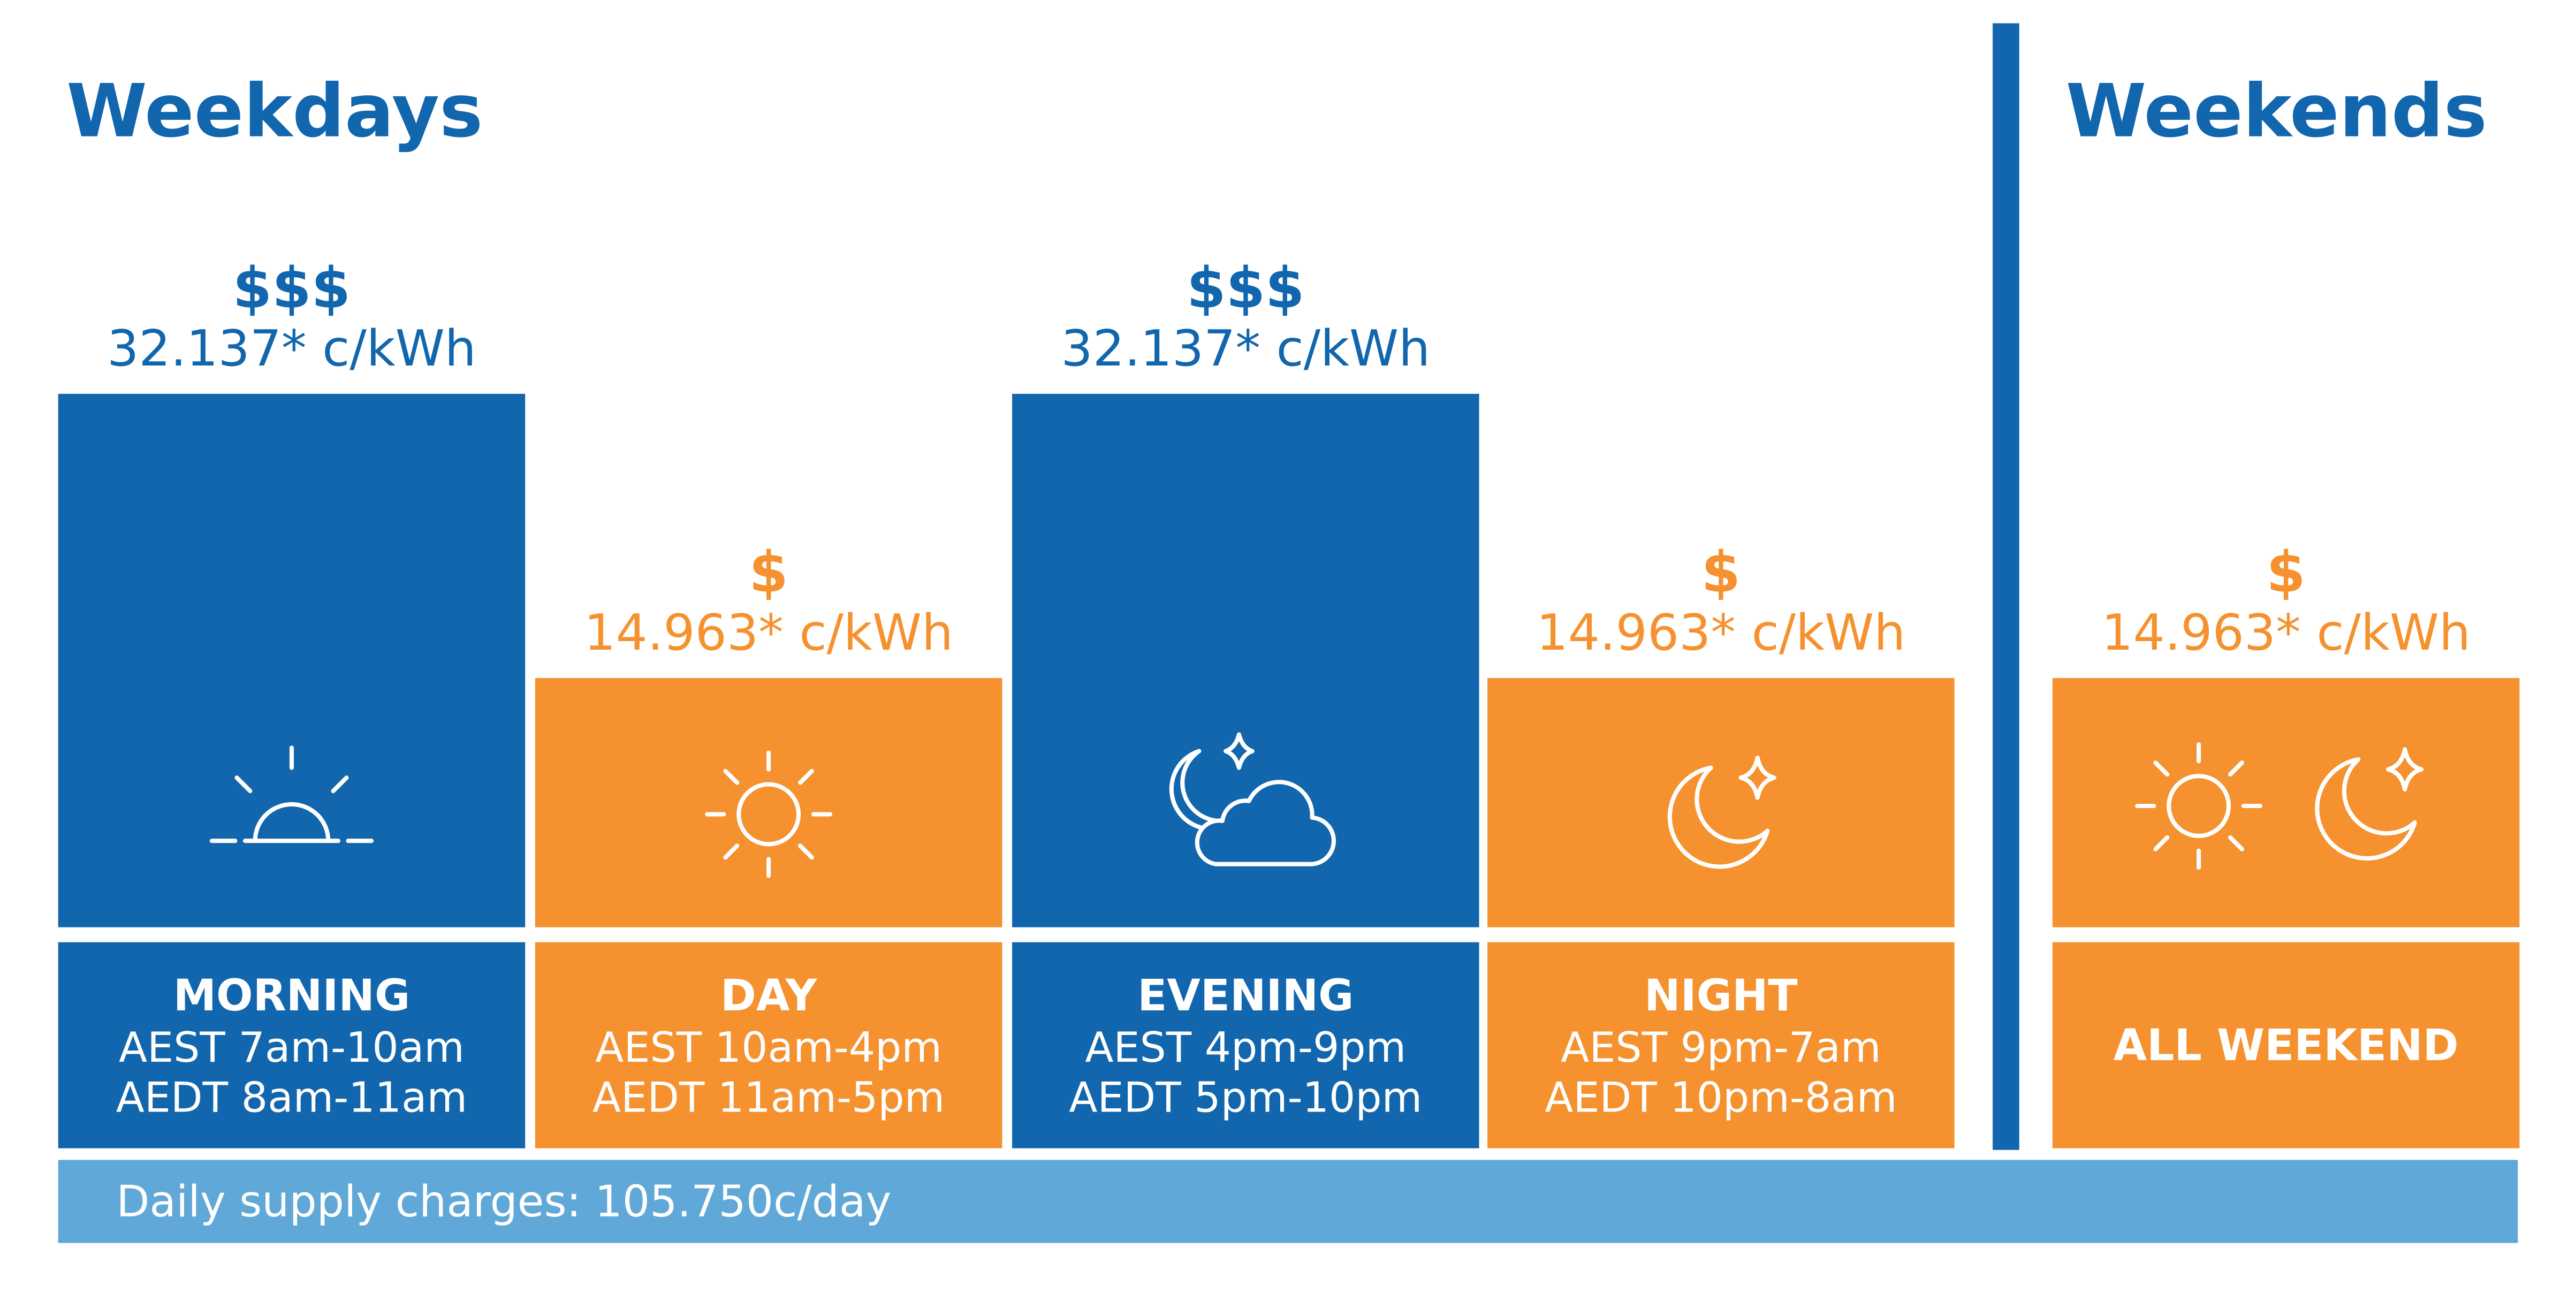 The width and height of the screenshot is (2576, 1294). What do you see at coordinates (1721, 1048) in the screenshot?
I see `aest-time: AEST 9pm-7am` at bounding box center [1721, 1048].